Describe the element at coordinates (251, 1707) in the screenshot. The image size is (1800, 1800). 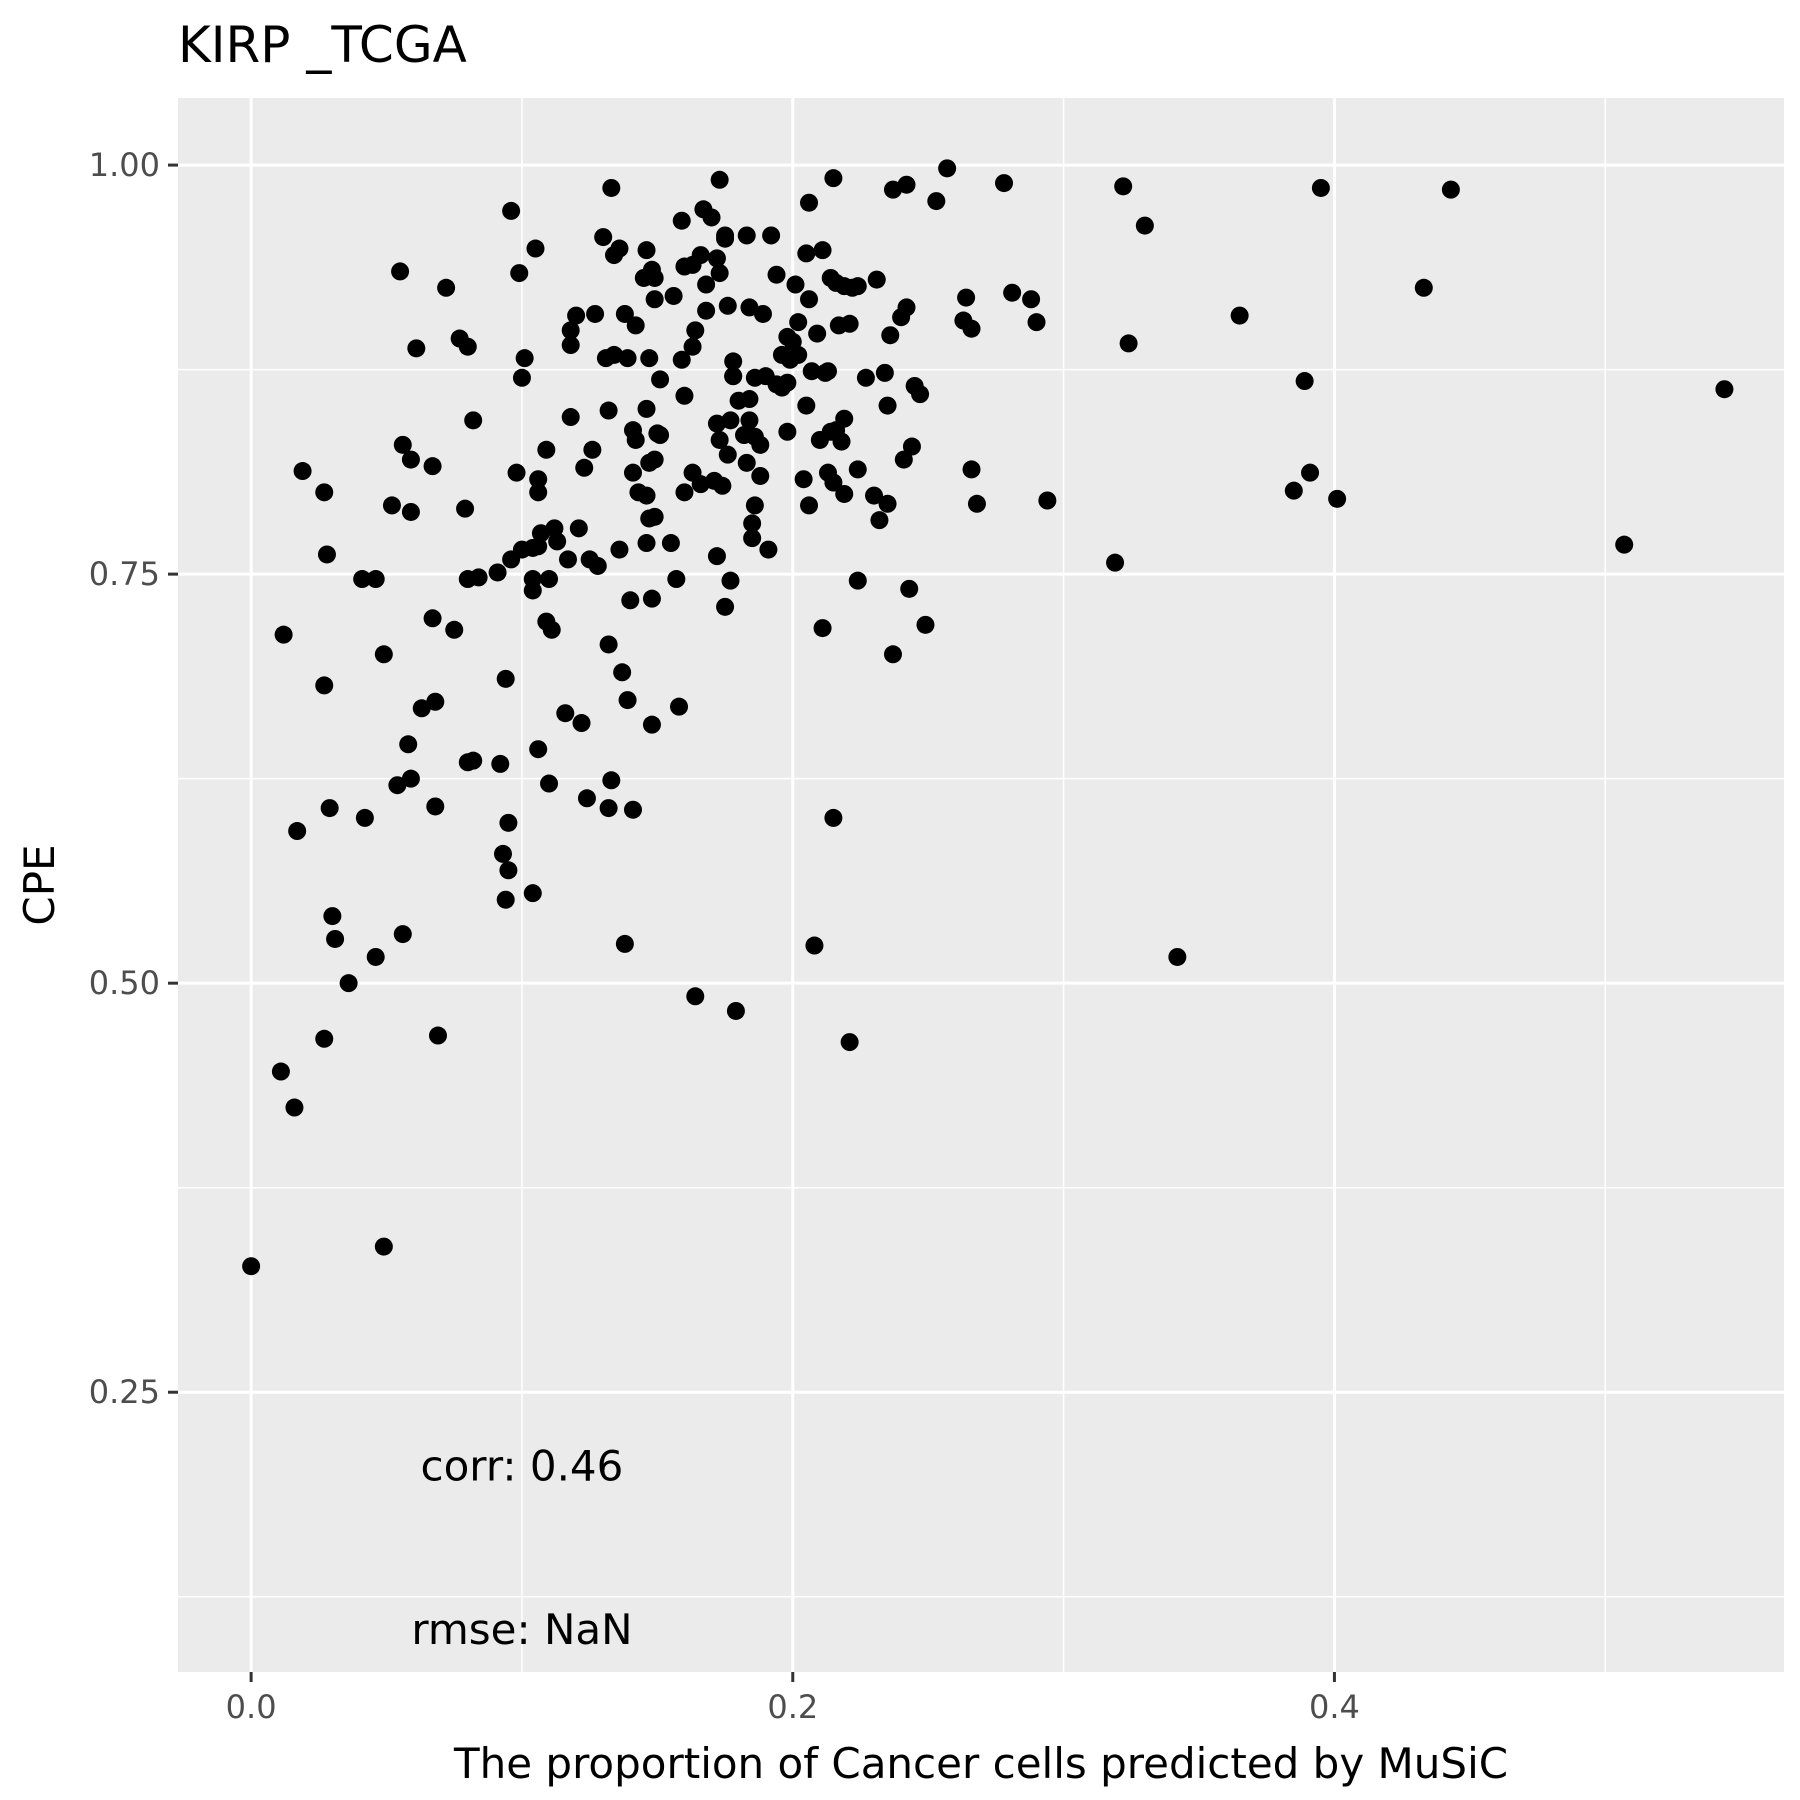
I see `x-tick-label: 0.0` at that location.